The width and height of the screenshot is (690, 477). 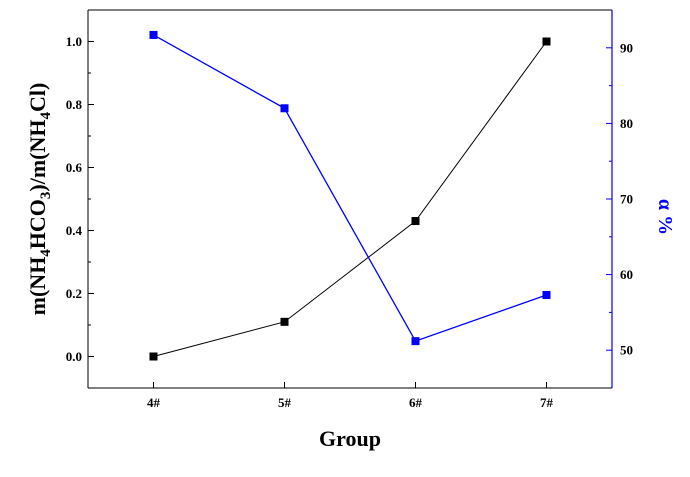 I want to click on left-tick-label: 0.2, so click(x=74, y=293).